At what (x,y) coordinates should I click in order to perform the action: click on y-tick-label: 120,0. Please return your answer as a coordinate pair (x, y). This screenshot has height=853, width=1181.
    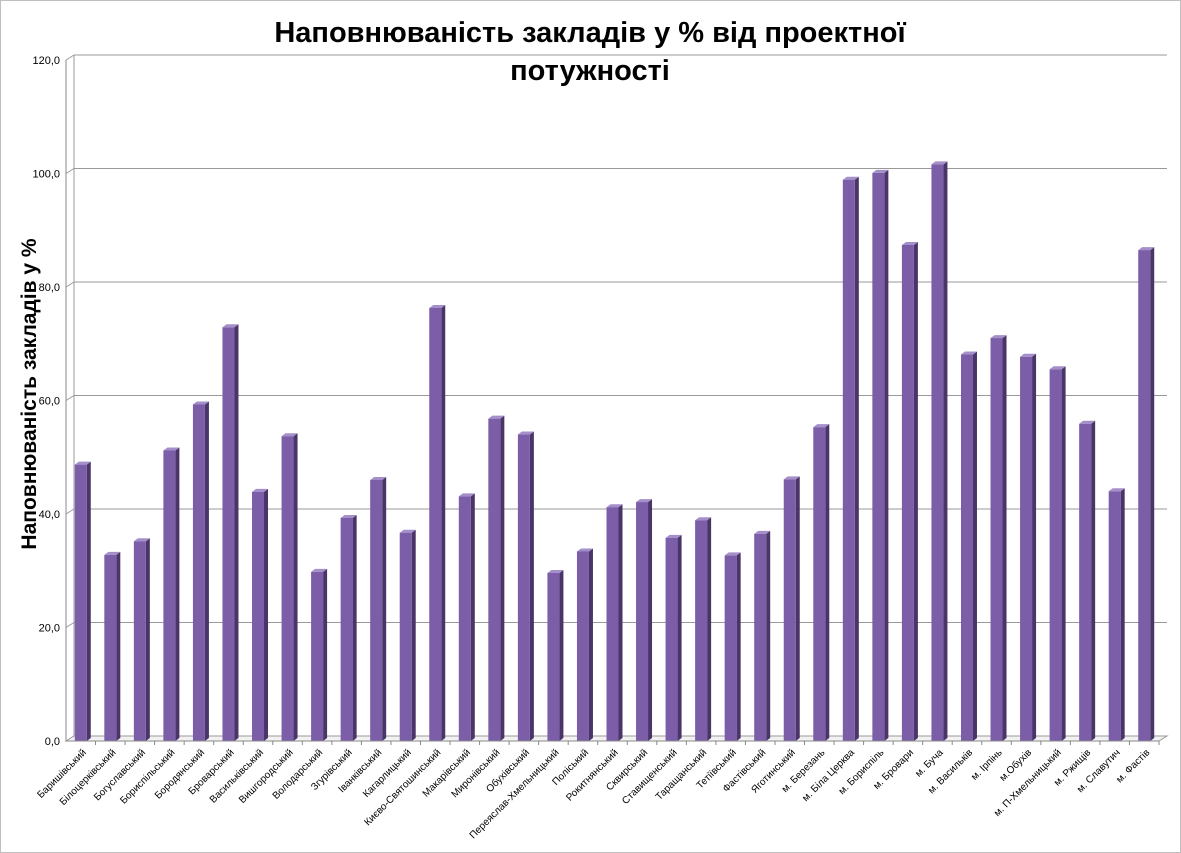
    Looking at the image, I should click on (46, 61).